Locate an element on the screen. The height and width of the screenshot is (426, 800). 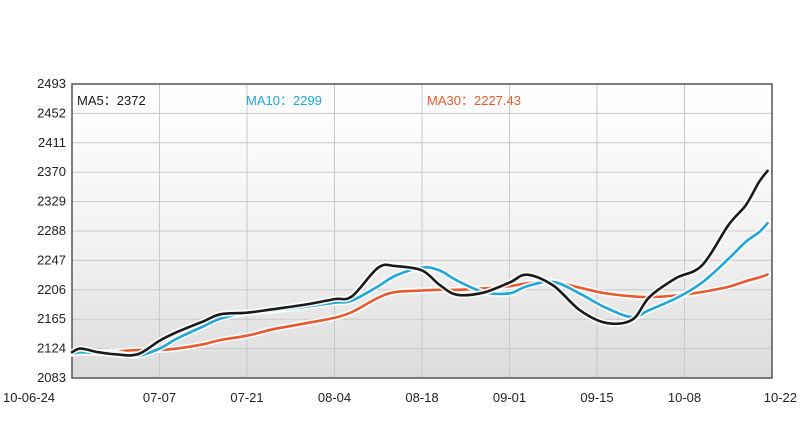
x-tick-label: 09-15 is located at coordinates (596, 397).